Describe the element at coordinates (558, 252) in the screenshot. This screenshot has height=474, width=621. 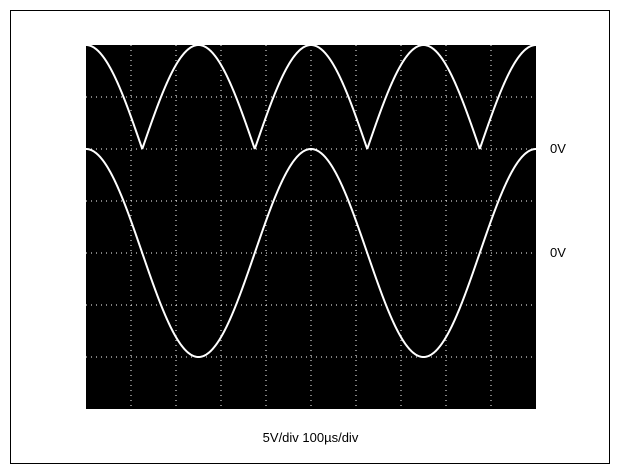
I see `channel-2-zero-label: 0V` at that location.